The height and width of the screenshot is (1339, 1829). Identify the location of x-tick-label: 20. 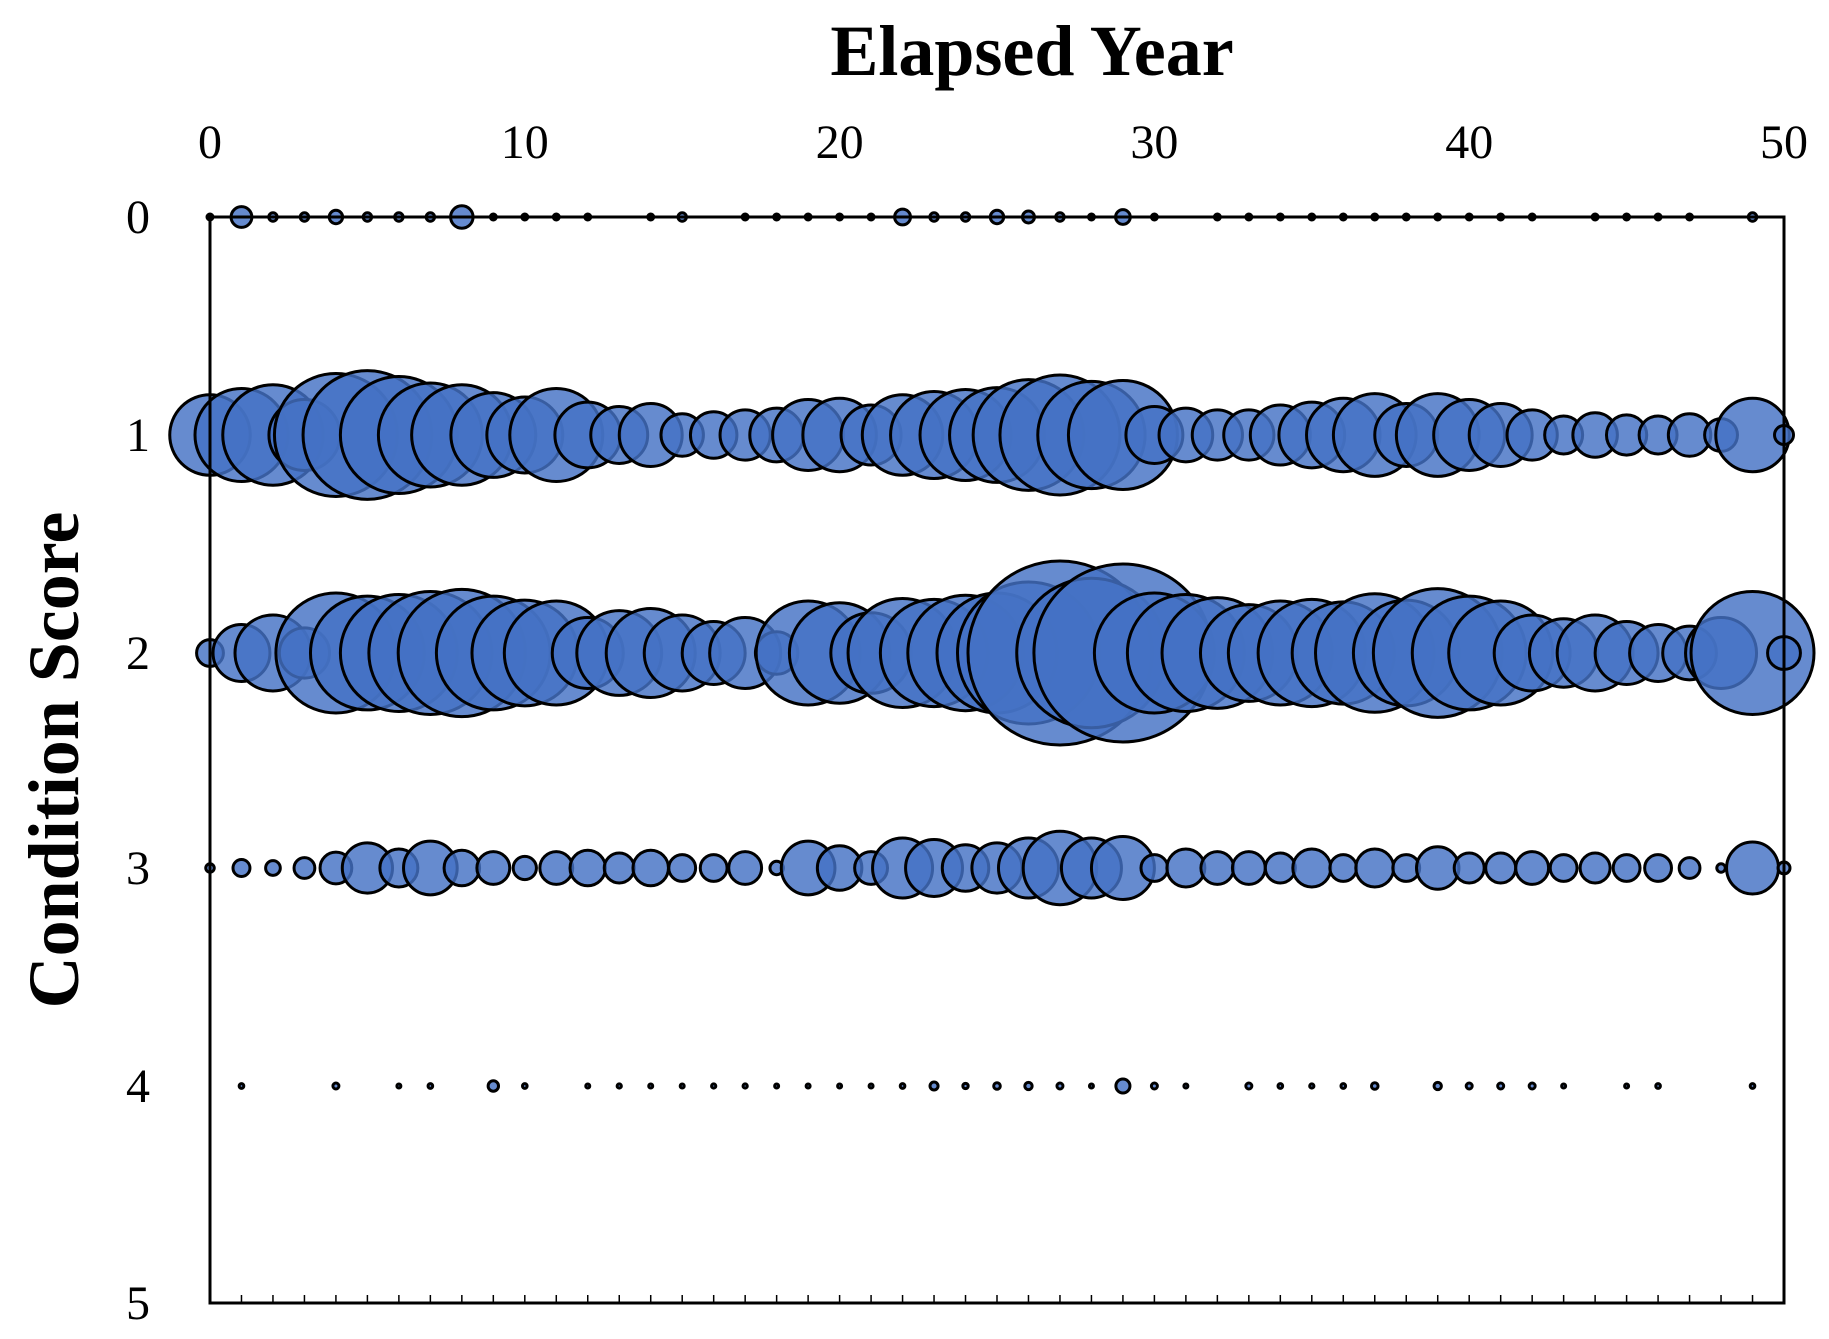
(840, 142).